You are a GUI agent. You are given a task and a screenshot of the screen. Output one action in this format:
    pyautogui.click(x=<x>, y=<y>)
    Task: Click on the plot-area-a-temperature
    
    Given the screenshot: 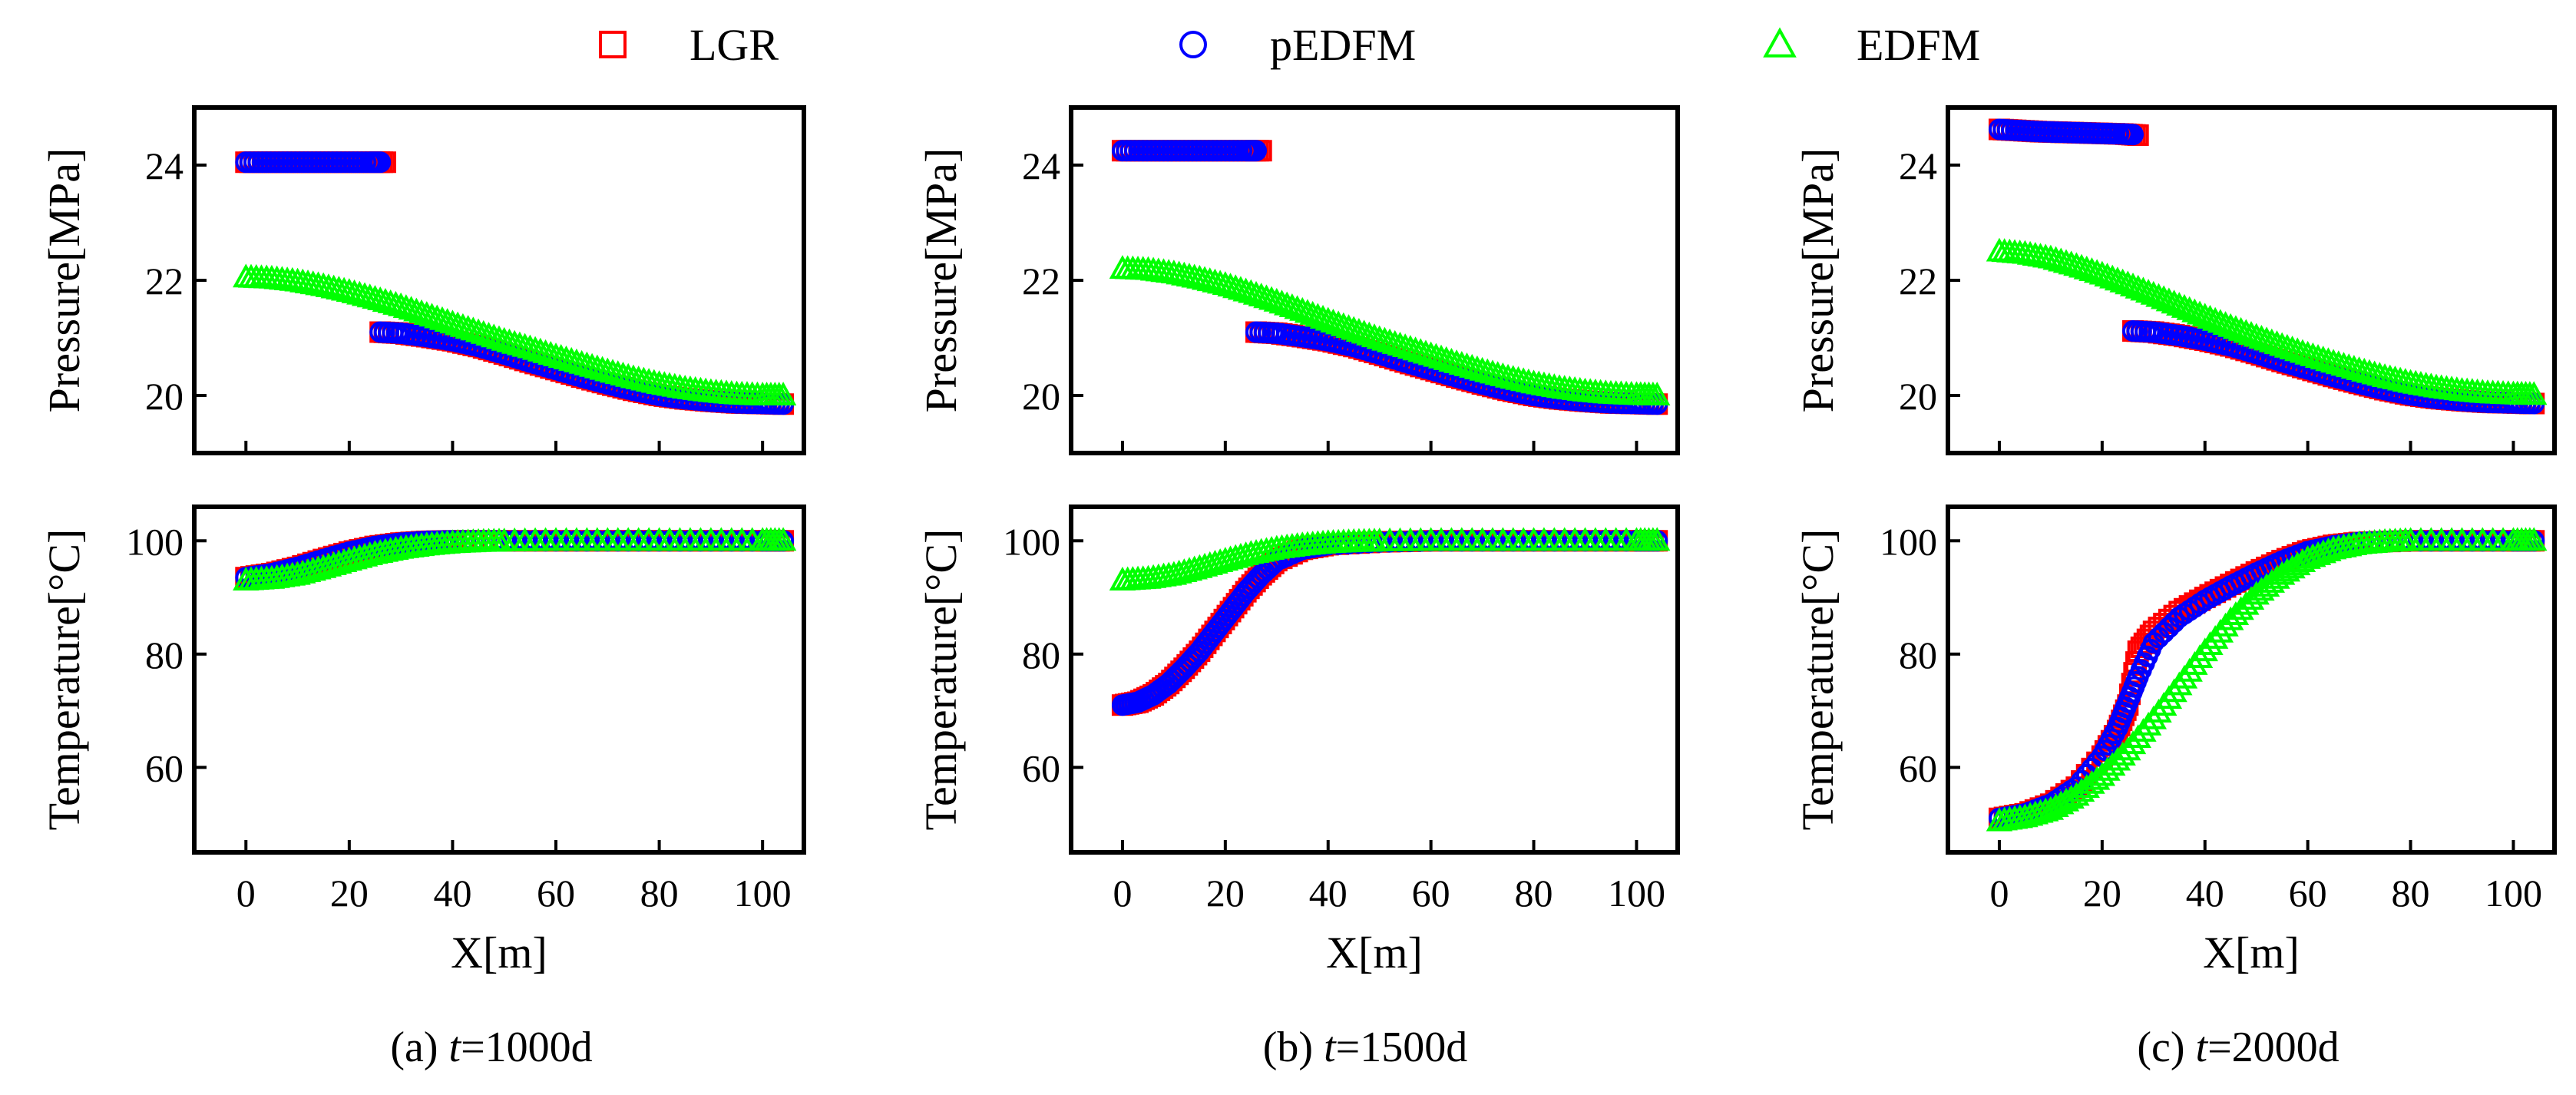 What is the action you would take?
    pyautogui.click(x=515, y=559)
    